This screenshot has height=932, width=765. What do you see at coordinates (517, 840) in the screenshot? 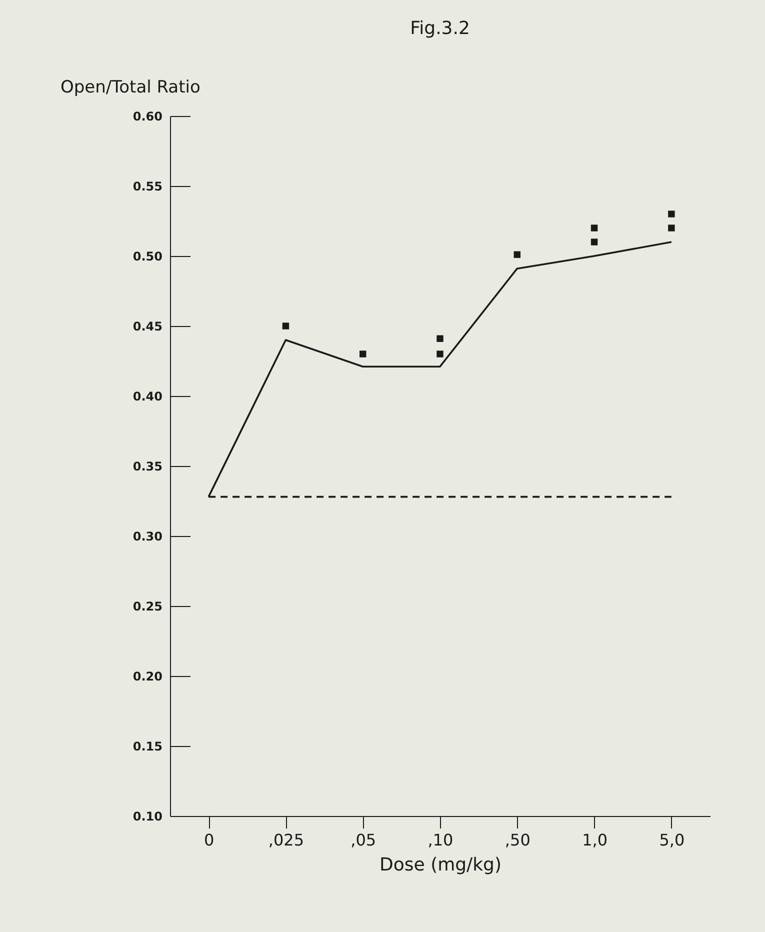
I see `x-tick-label: ,50` at bounding box center [517, 840].